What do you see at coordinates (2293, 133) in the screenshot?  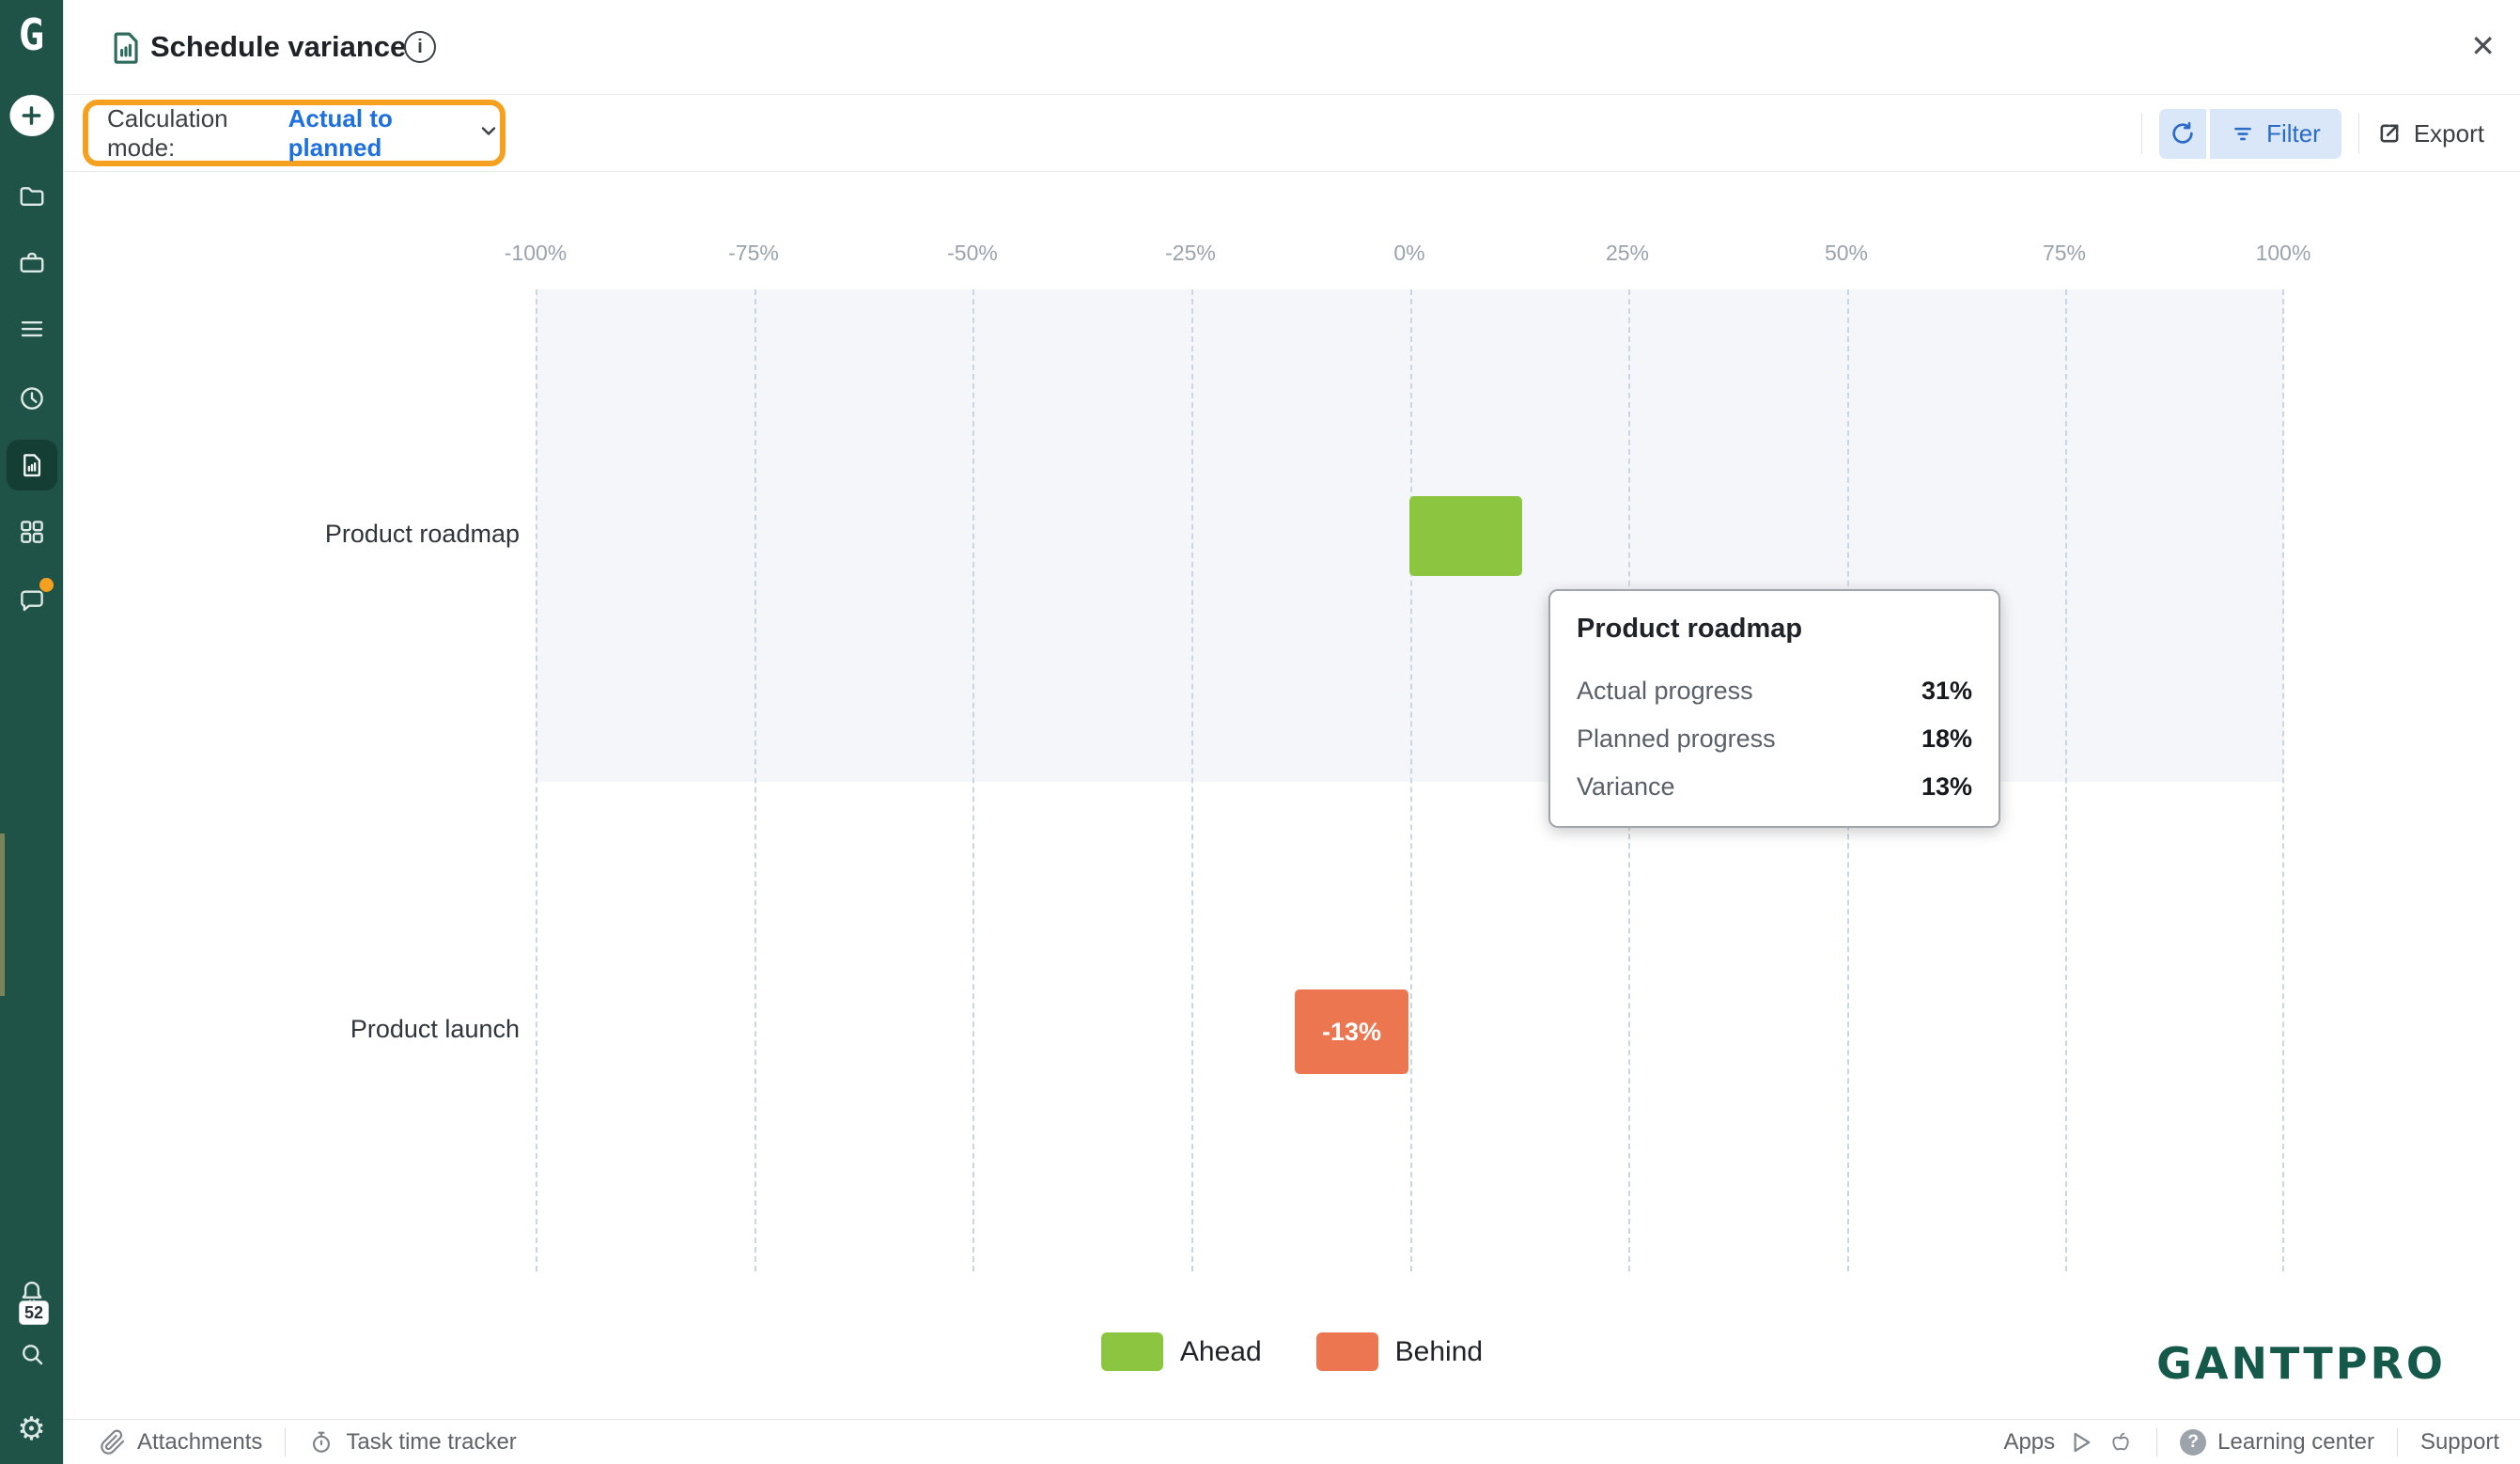 I see `filter-label: Filter` at bounding box center [2293, 133].